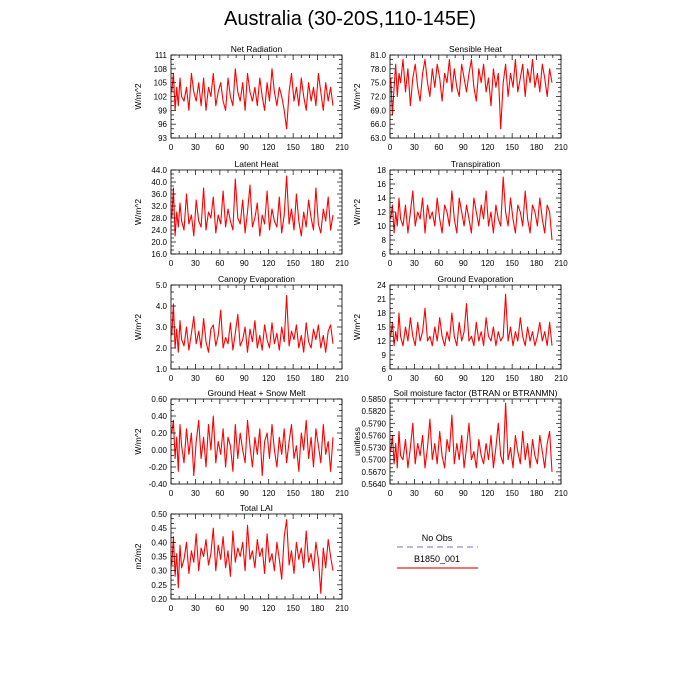  Describe the element at coordinates (161, 55) in the screenshot. I see `y-tick-label: 111` at that location.